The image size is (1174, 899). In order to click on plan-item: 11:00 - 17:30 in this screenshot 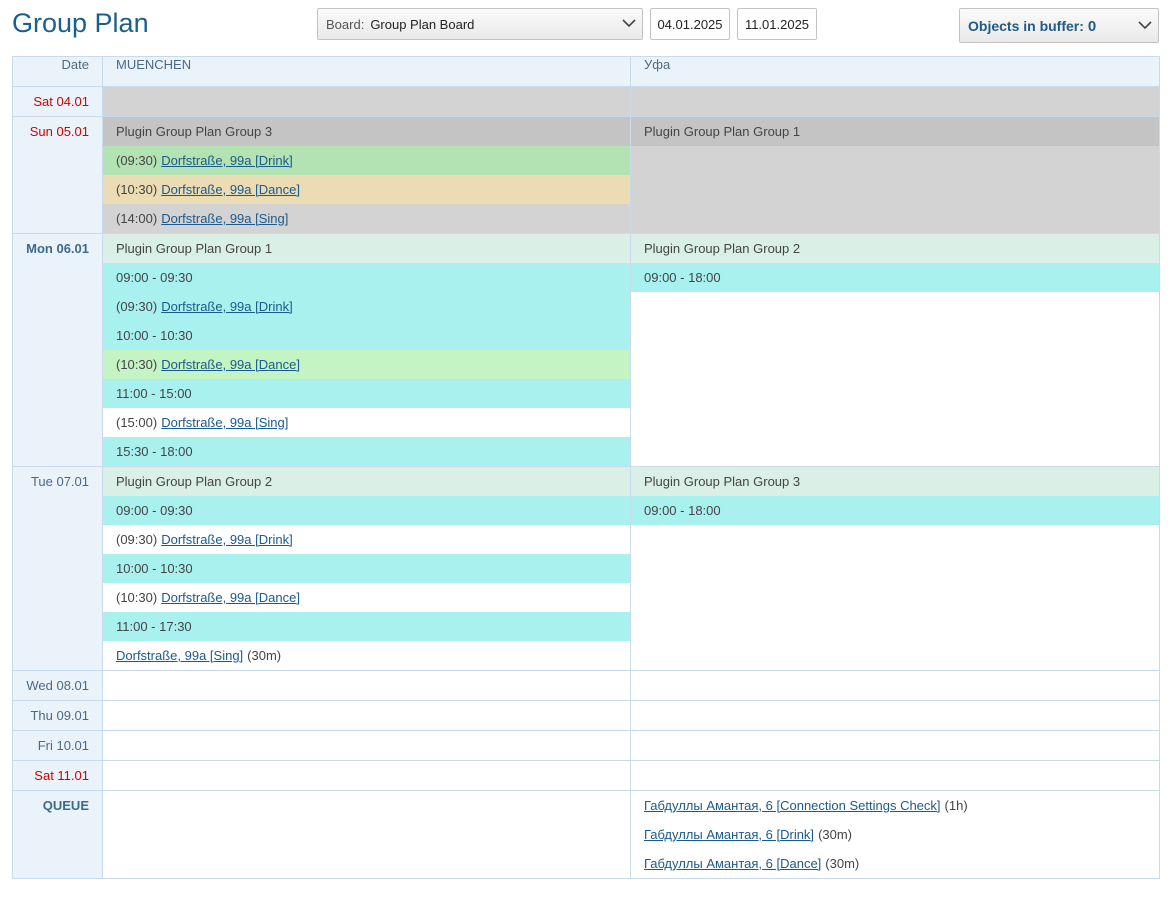, I will do `click(366, 626)`.